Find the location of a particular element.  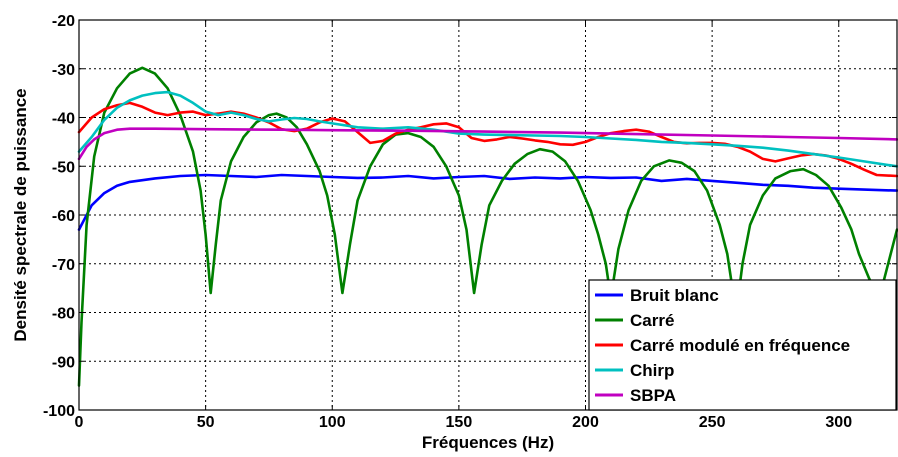

y-tick-label: -40 is located at coordinates (63, 119).